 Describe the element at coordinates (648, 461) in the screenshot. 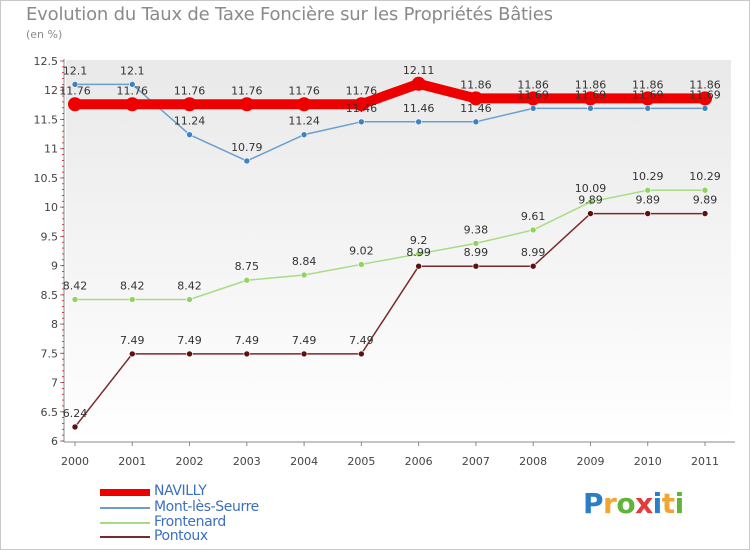

I see `x-tick-label: 2010` at that location.